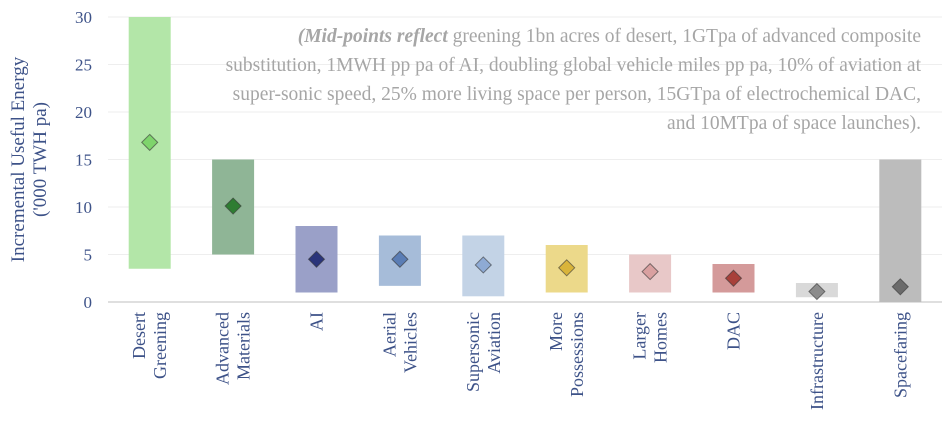 Image resolution: width=945 pixels, height=443 pixels. Describe the element at coordinates (410, 342) in the screenshot. I see `x-tick-label-line: Vehicles` at that location.